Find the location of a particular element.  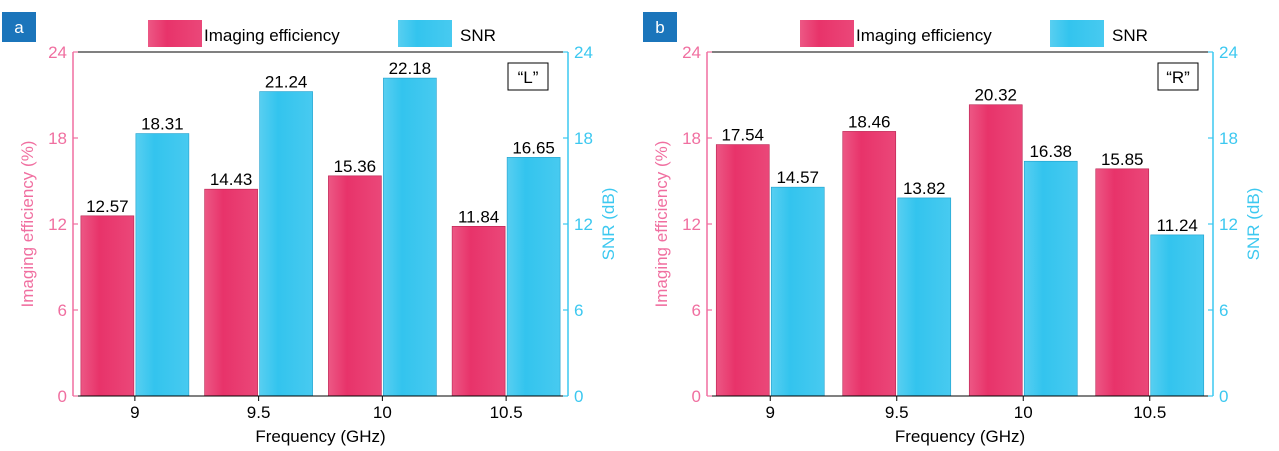

data-label-imaging-efficiency: 20.32 is located at coordinates (995, 95).